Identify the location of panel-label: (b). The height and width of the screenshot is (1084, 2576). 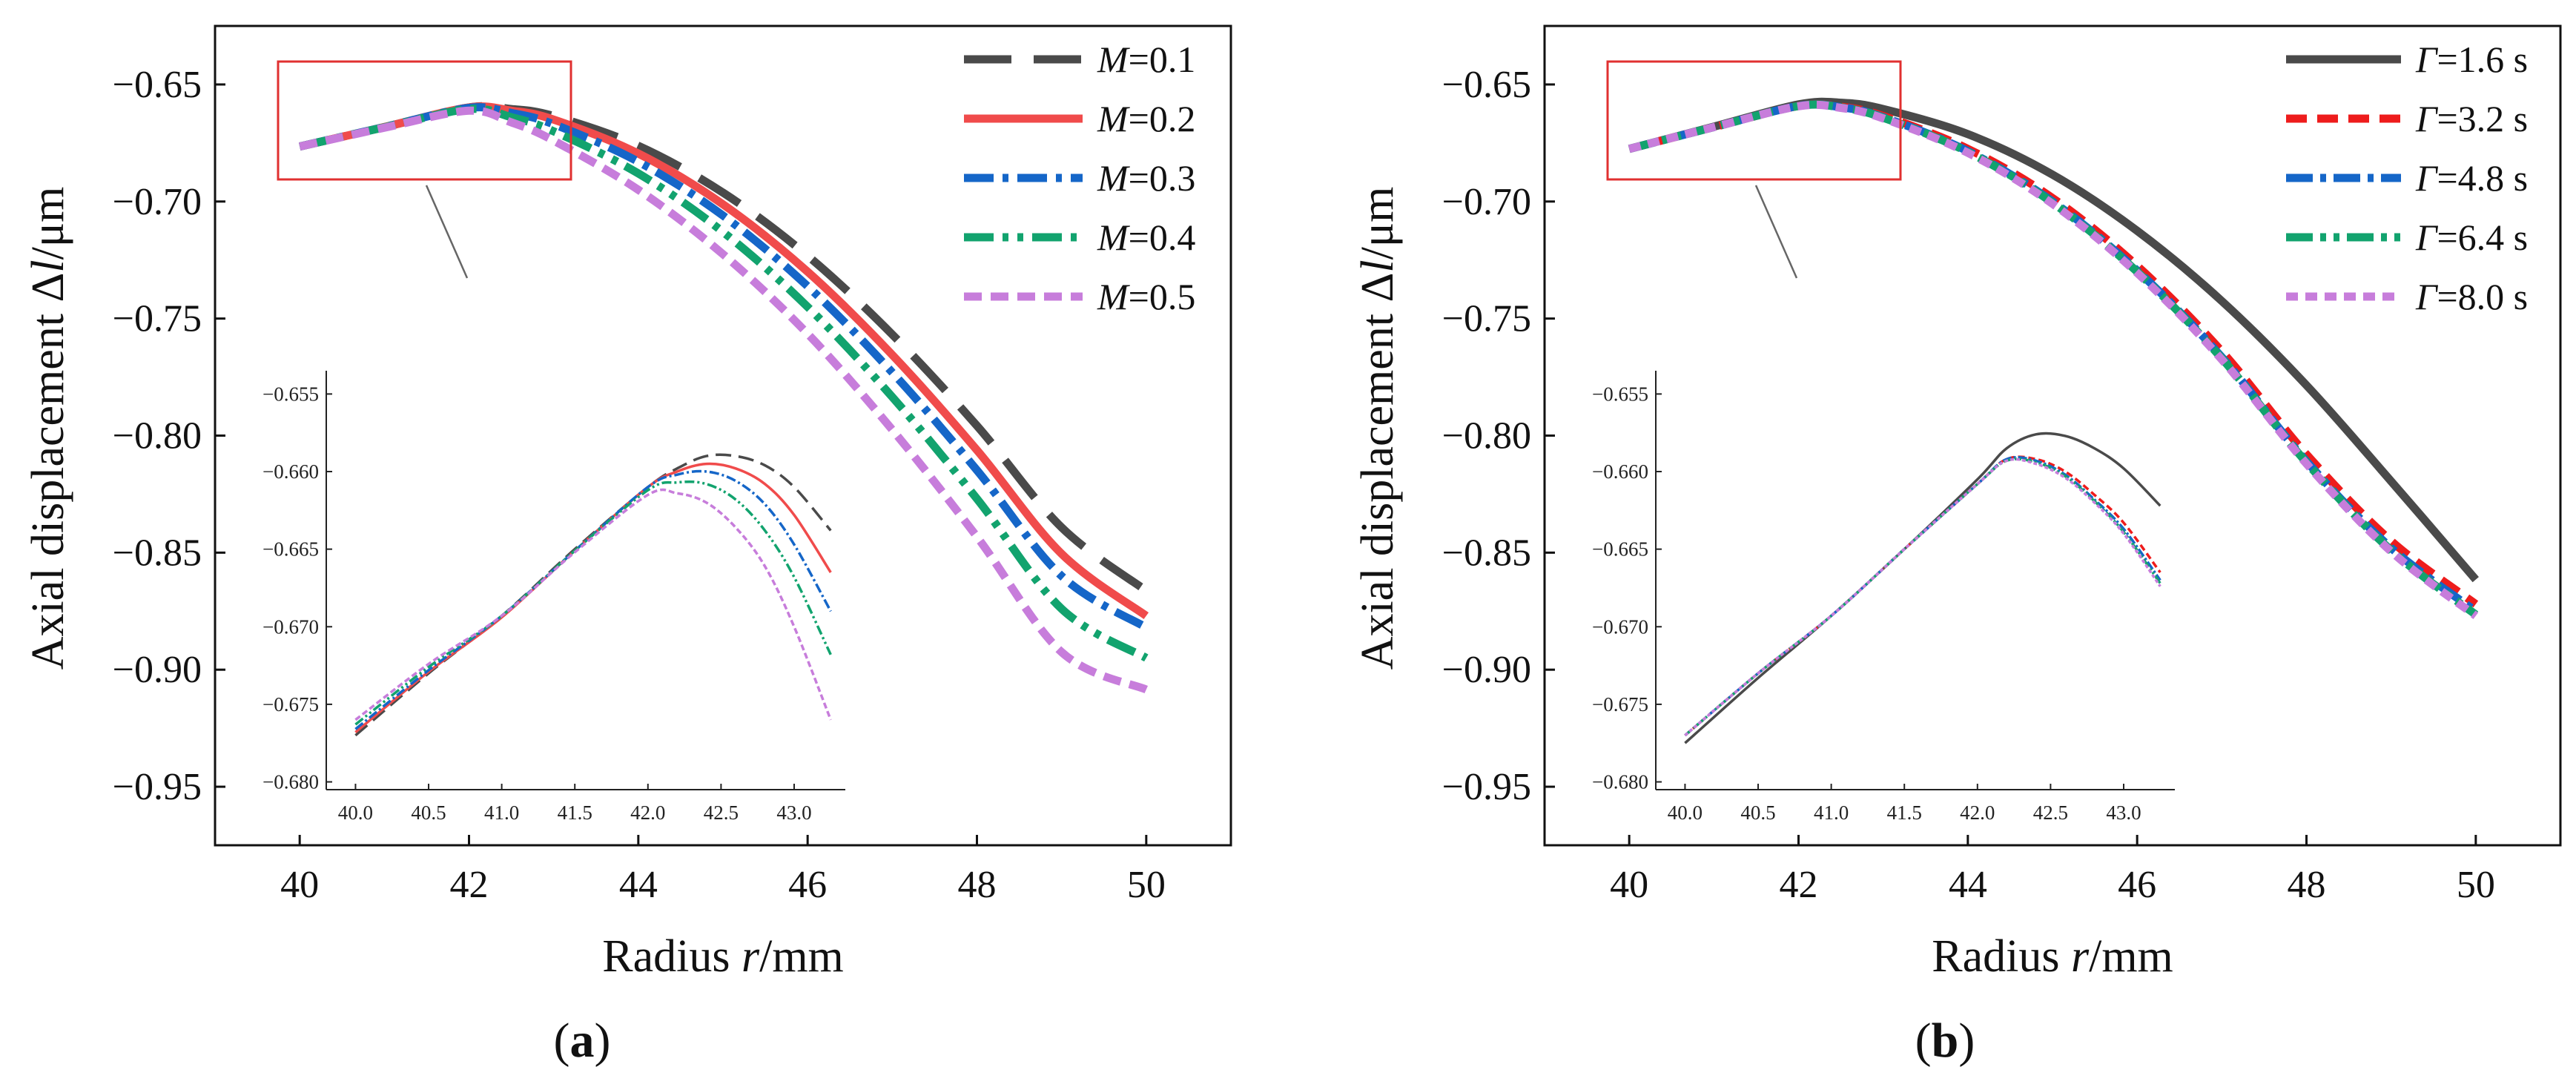
(1945, 1041).